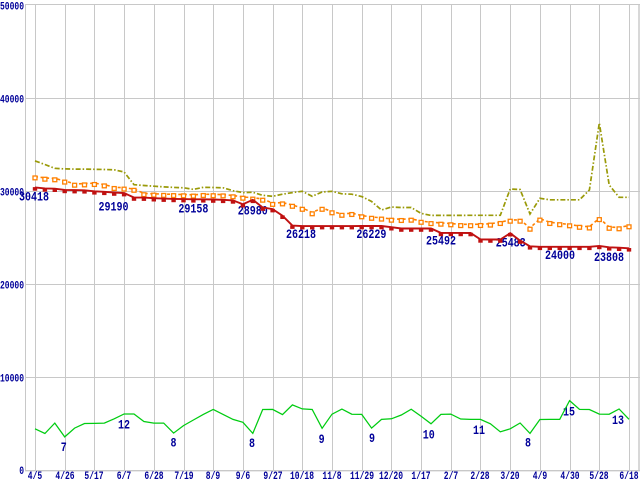  Describe the element at coordinates (124, 424) in the screenshot. I see `svg-text: 12` at that location.